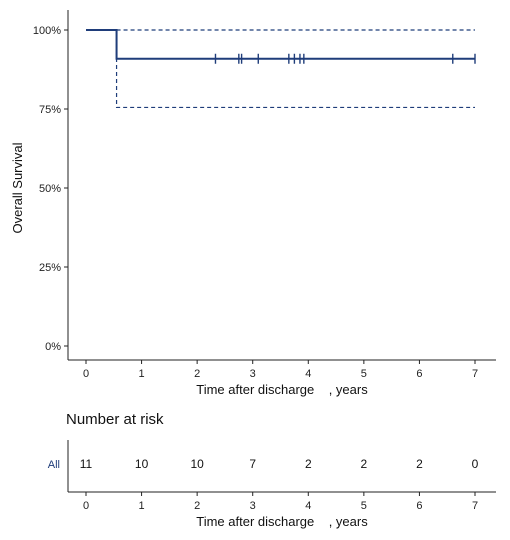 Image resolution: width=510 pixels, height=540 pixels. I want to click on survival-series, so click(280, 69).